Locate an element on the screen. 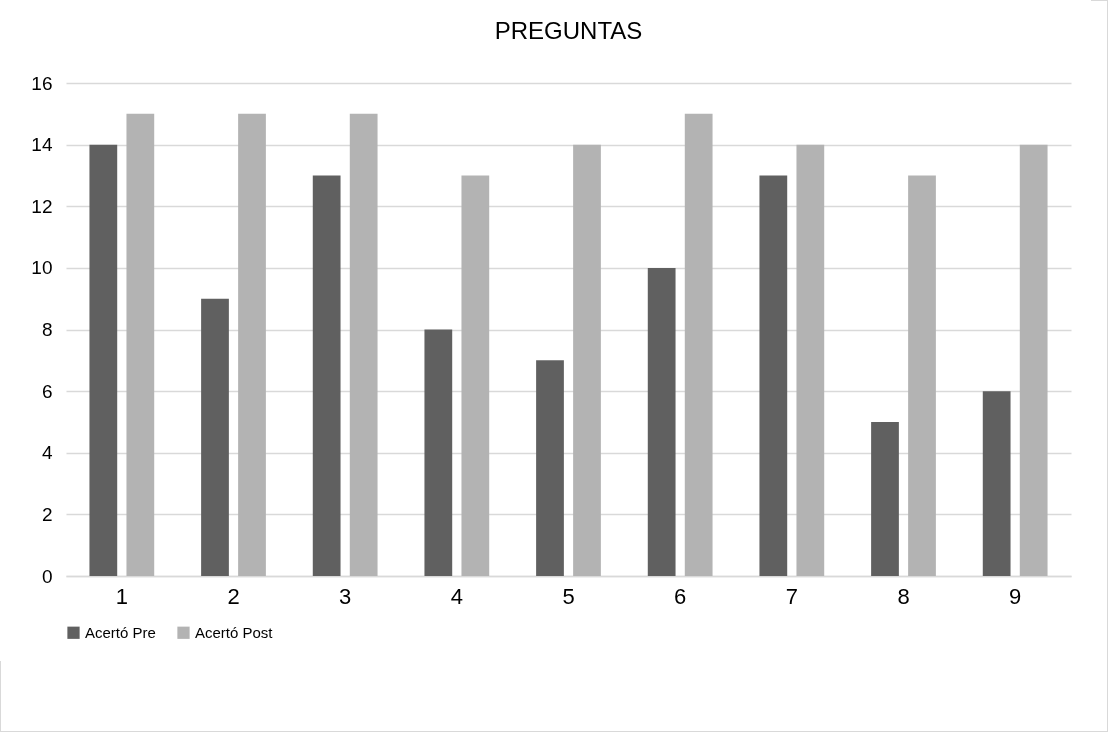  y-tick-label: 14 is located at coordinates (42, 145).